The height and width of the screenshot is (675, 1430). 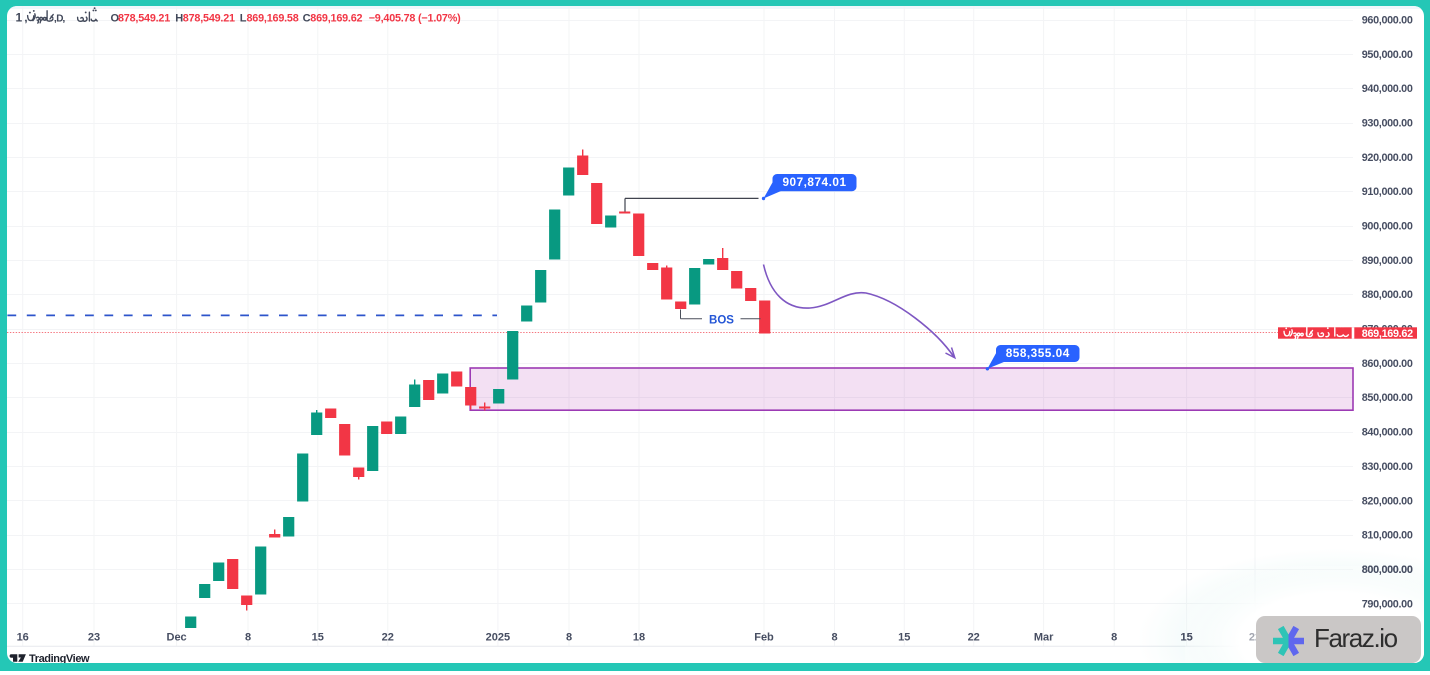 I want to click on svg-text: 840,000.00, so click(x=1387, y=433).